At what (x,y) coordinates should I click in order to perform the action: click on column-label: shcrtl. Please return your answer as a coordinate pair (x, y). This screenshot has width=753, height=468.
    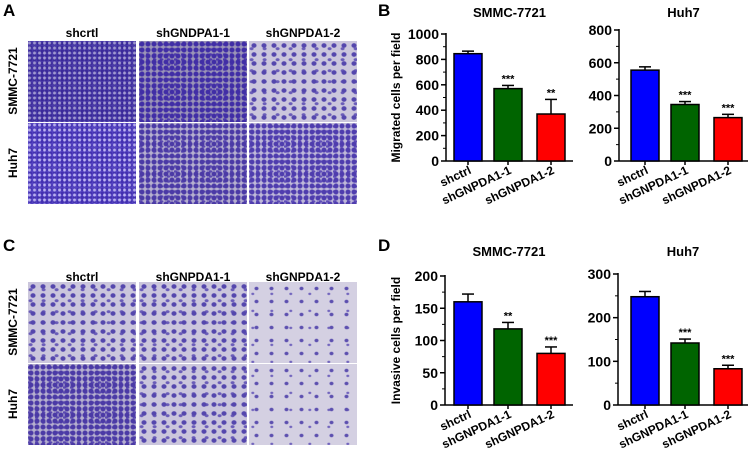
    Looking at the image, I should click on (82, 33).